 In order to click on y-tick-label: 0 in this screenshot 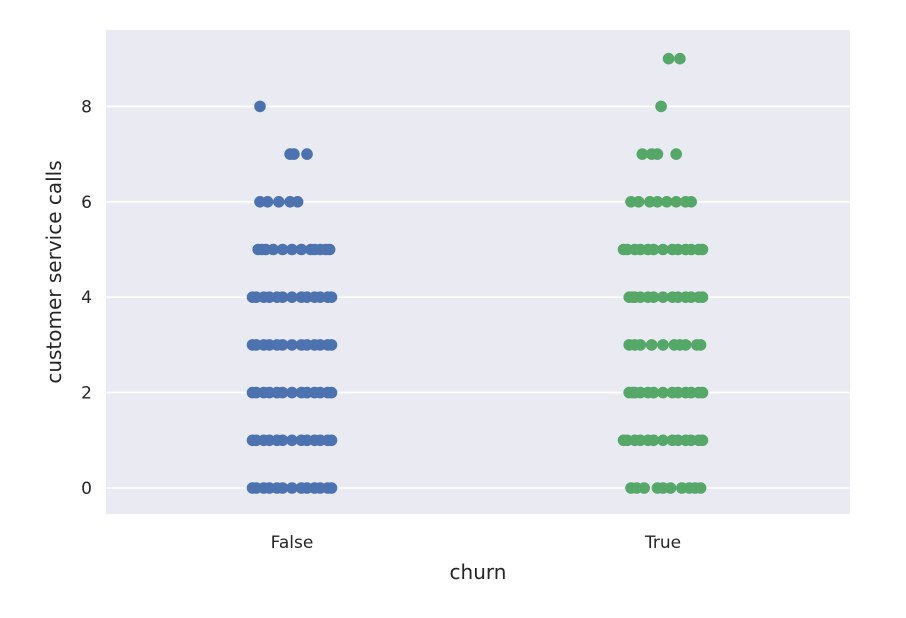, I will do `click(86, 489)`.